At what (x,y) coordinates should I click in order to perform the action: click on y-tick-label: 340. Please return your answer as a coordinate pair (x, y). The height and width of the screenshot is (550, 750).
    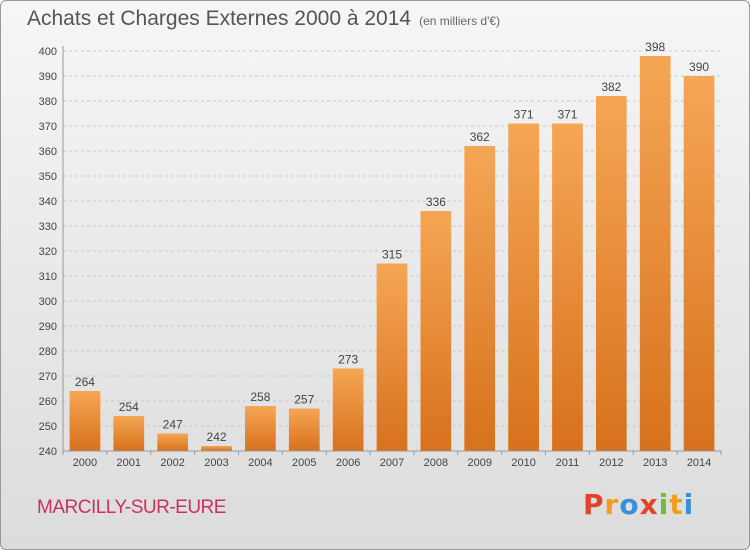
    Looking at the image, I should click on (48, 202).